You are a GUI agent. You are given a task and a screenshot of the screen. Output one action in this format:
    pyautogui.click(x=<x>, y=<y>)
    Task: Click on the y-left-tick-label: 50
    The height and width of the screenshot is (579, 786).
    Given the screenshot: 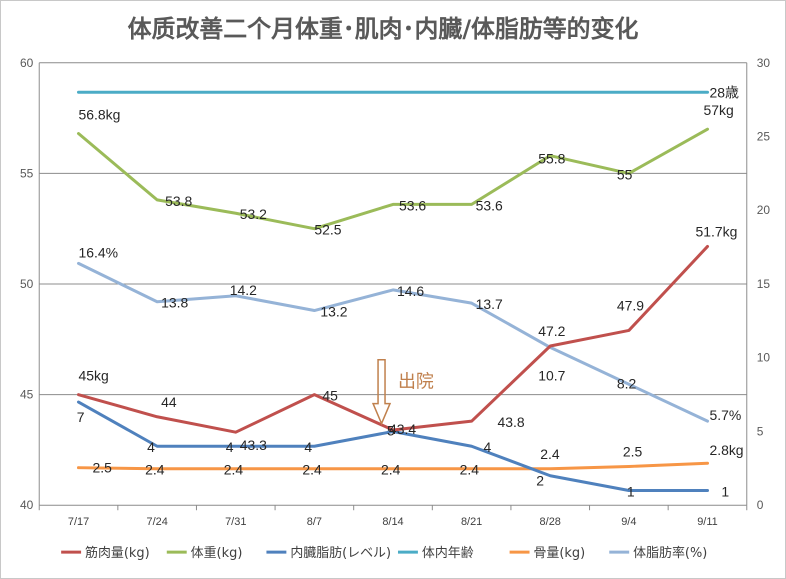 What is the action you would take?
    pyautogui.click(x=27, y=284)
    